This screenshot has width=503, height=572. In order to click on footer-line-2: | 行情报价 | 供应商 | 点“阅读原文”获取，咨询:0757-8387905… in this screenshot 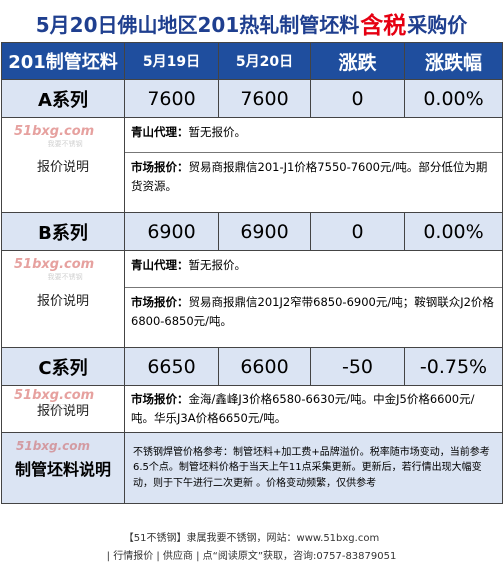, I will do `click(251, 556)`.